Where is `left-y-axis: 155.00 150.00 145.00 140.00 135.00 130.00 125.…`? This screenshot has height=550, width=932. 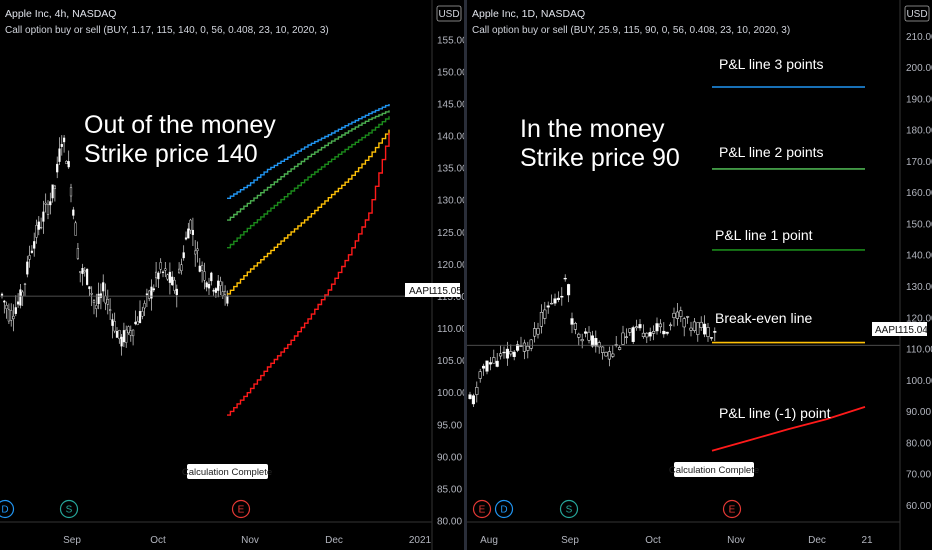
left-y-axis: 155.00 150.00 145.00 140.00 135.00 130.00 125.… is located at coordinates (447, 275).